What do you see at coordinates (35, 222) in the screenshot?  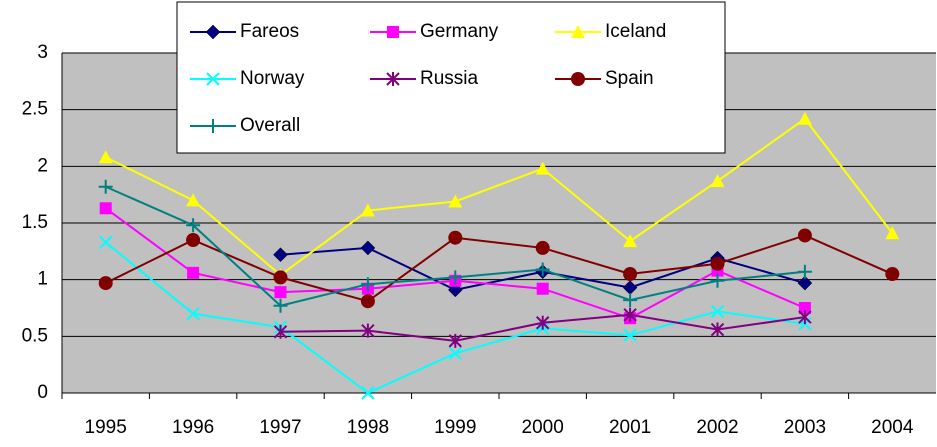 I see `y-tick-label: 1.5` at bounding box center [35, 222].